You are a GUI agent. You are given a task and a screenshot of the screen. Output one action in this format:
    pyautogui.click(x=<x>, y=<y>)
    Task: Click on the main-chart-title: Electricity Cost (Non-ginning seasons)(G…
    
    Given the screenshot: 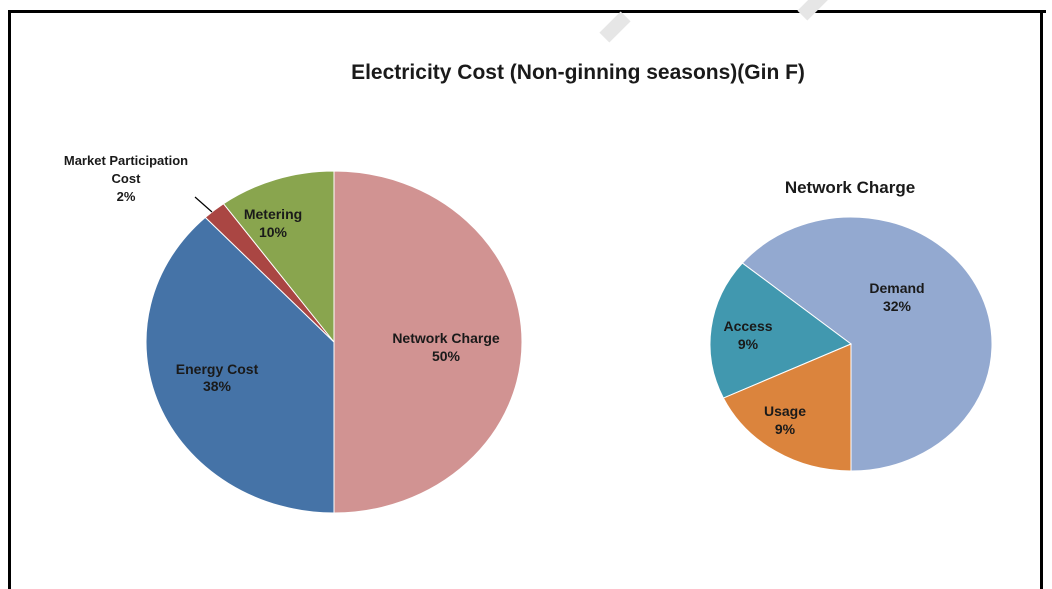 What is the action you would take?
    pyautogui.click(x=578, y=72)
    